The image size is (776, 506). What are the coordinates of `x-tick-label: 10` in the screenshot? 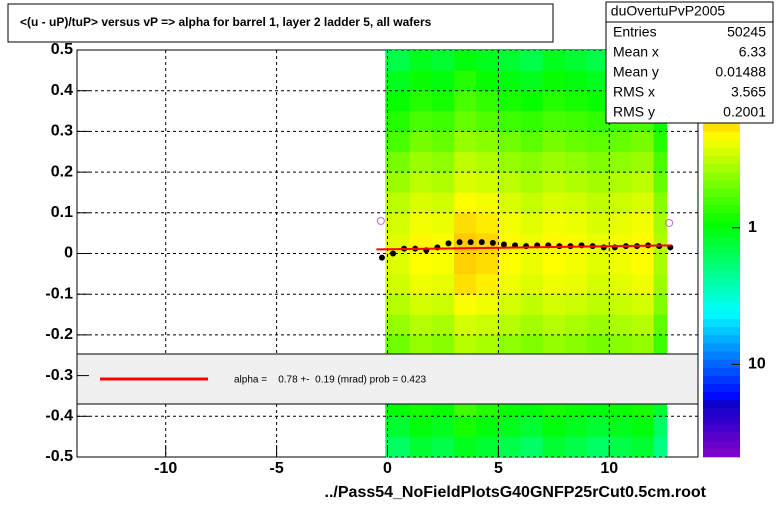 It's located at (609, 468).